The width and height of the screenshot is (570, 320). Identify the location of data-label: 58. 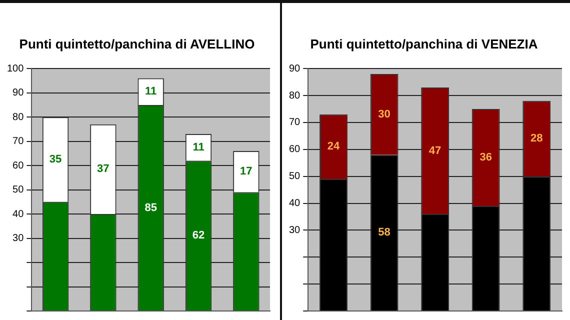
(384, 232).